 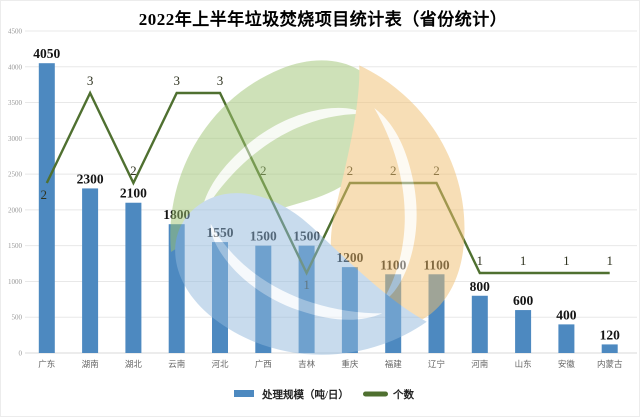 What do you see at coordinates (46, 364) in the screenshot?
I see `x-axis-tick-label: 广东` at bounding box center [46, 364].